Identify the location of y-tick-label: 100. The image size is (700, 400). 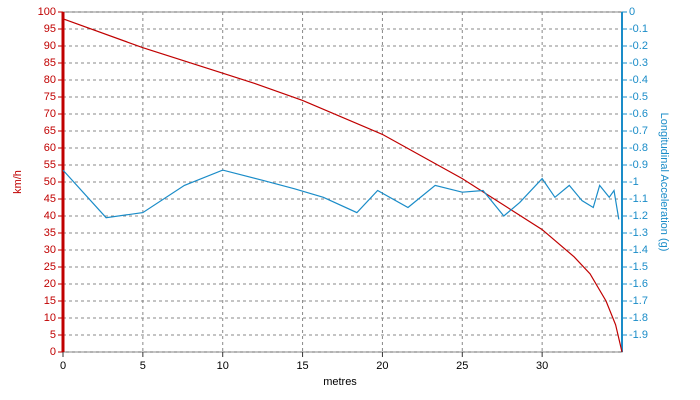
(47, 12).